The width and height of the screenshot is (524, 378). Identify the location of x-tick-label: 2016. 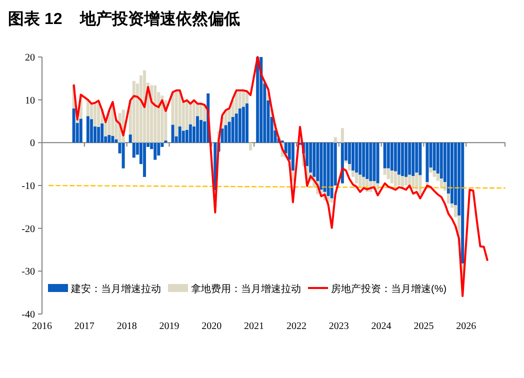
(42, 326).